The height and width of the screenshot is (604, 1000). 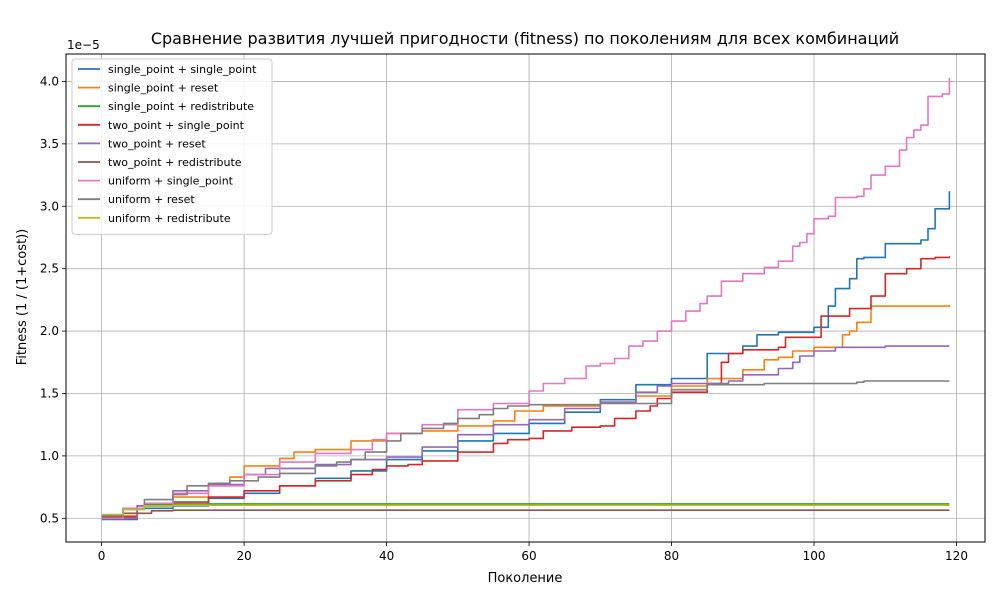 What do you see at coordinates (171, 181) in the screenshot?
I see `legend-entry: uniform + single_point` at bounding box center [171, 181].